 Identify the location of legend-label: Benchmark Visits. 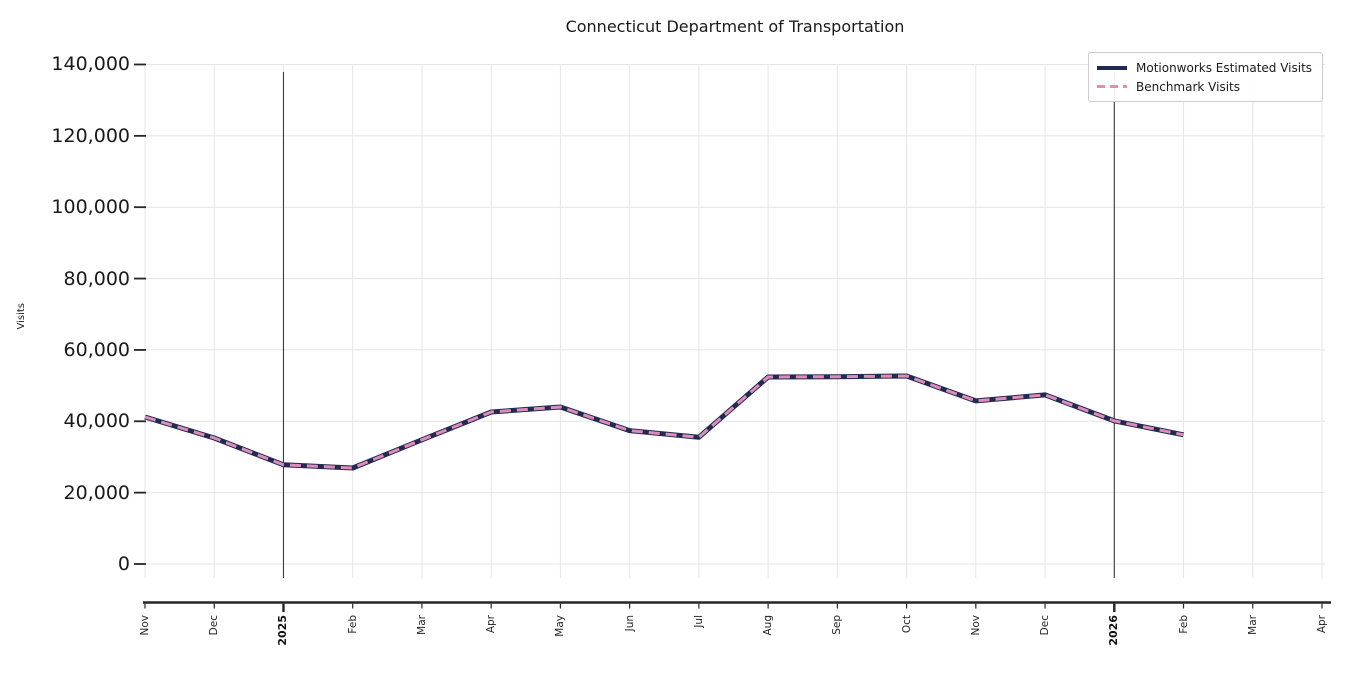
(1188, 86).